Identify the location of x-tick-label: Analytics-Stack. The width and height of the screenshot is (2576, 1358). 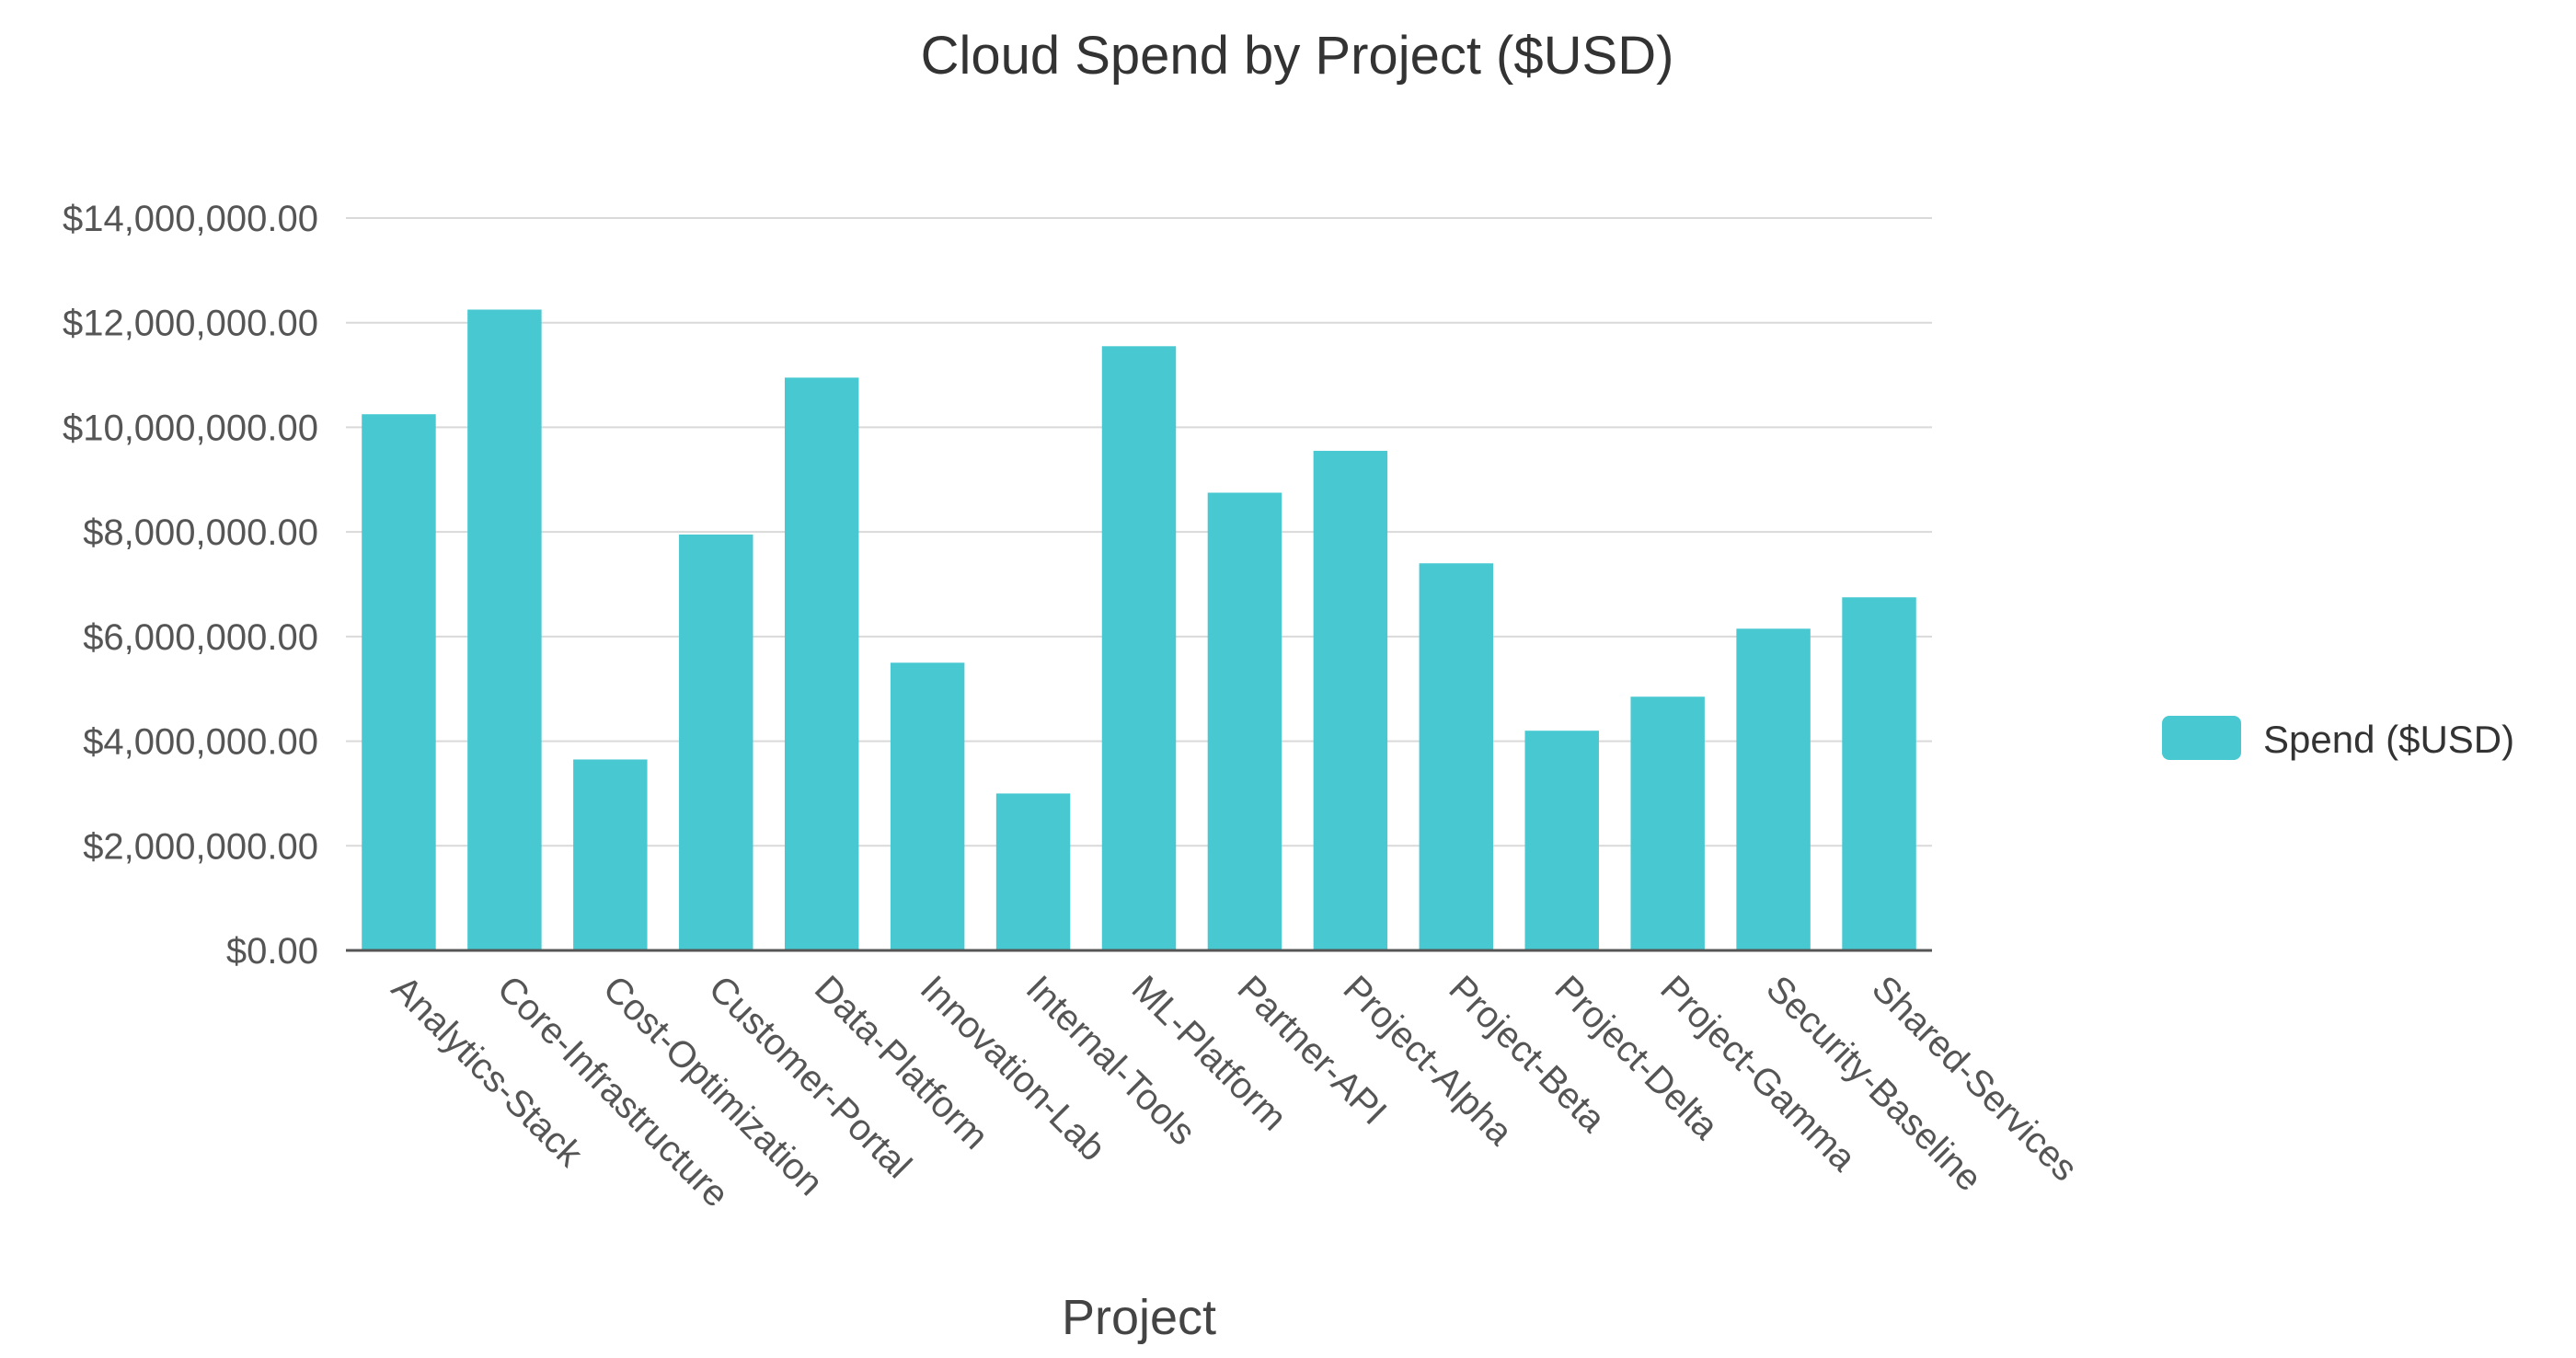
(487, 1071).